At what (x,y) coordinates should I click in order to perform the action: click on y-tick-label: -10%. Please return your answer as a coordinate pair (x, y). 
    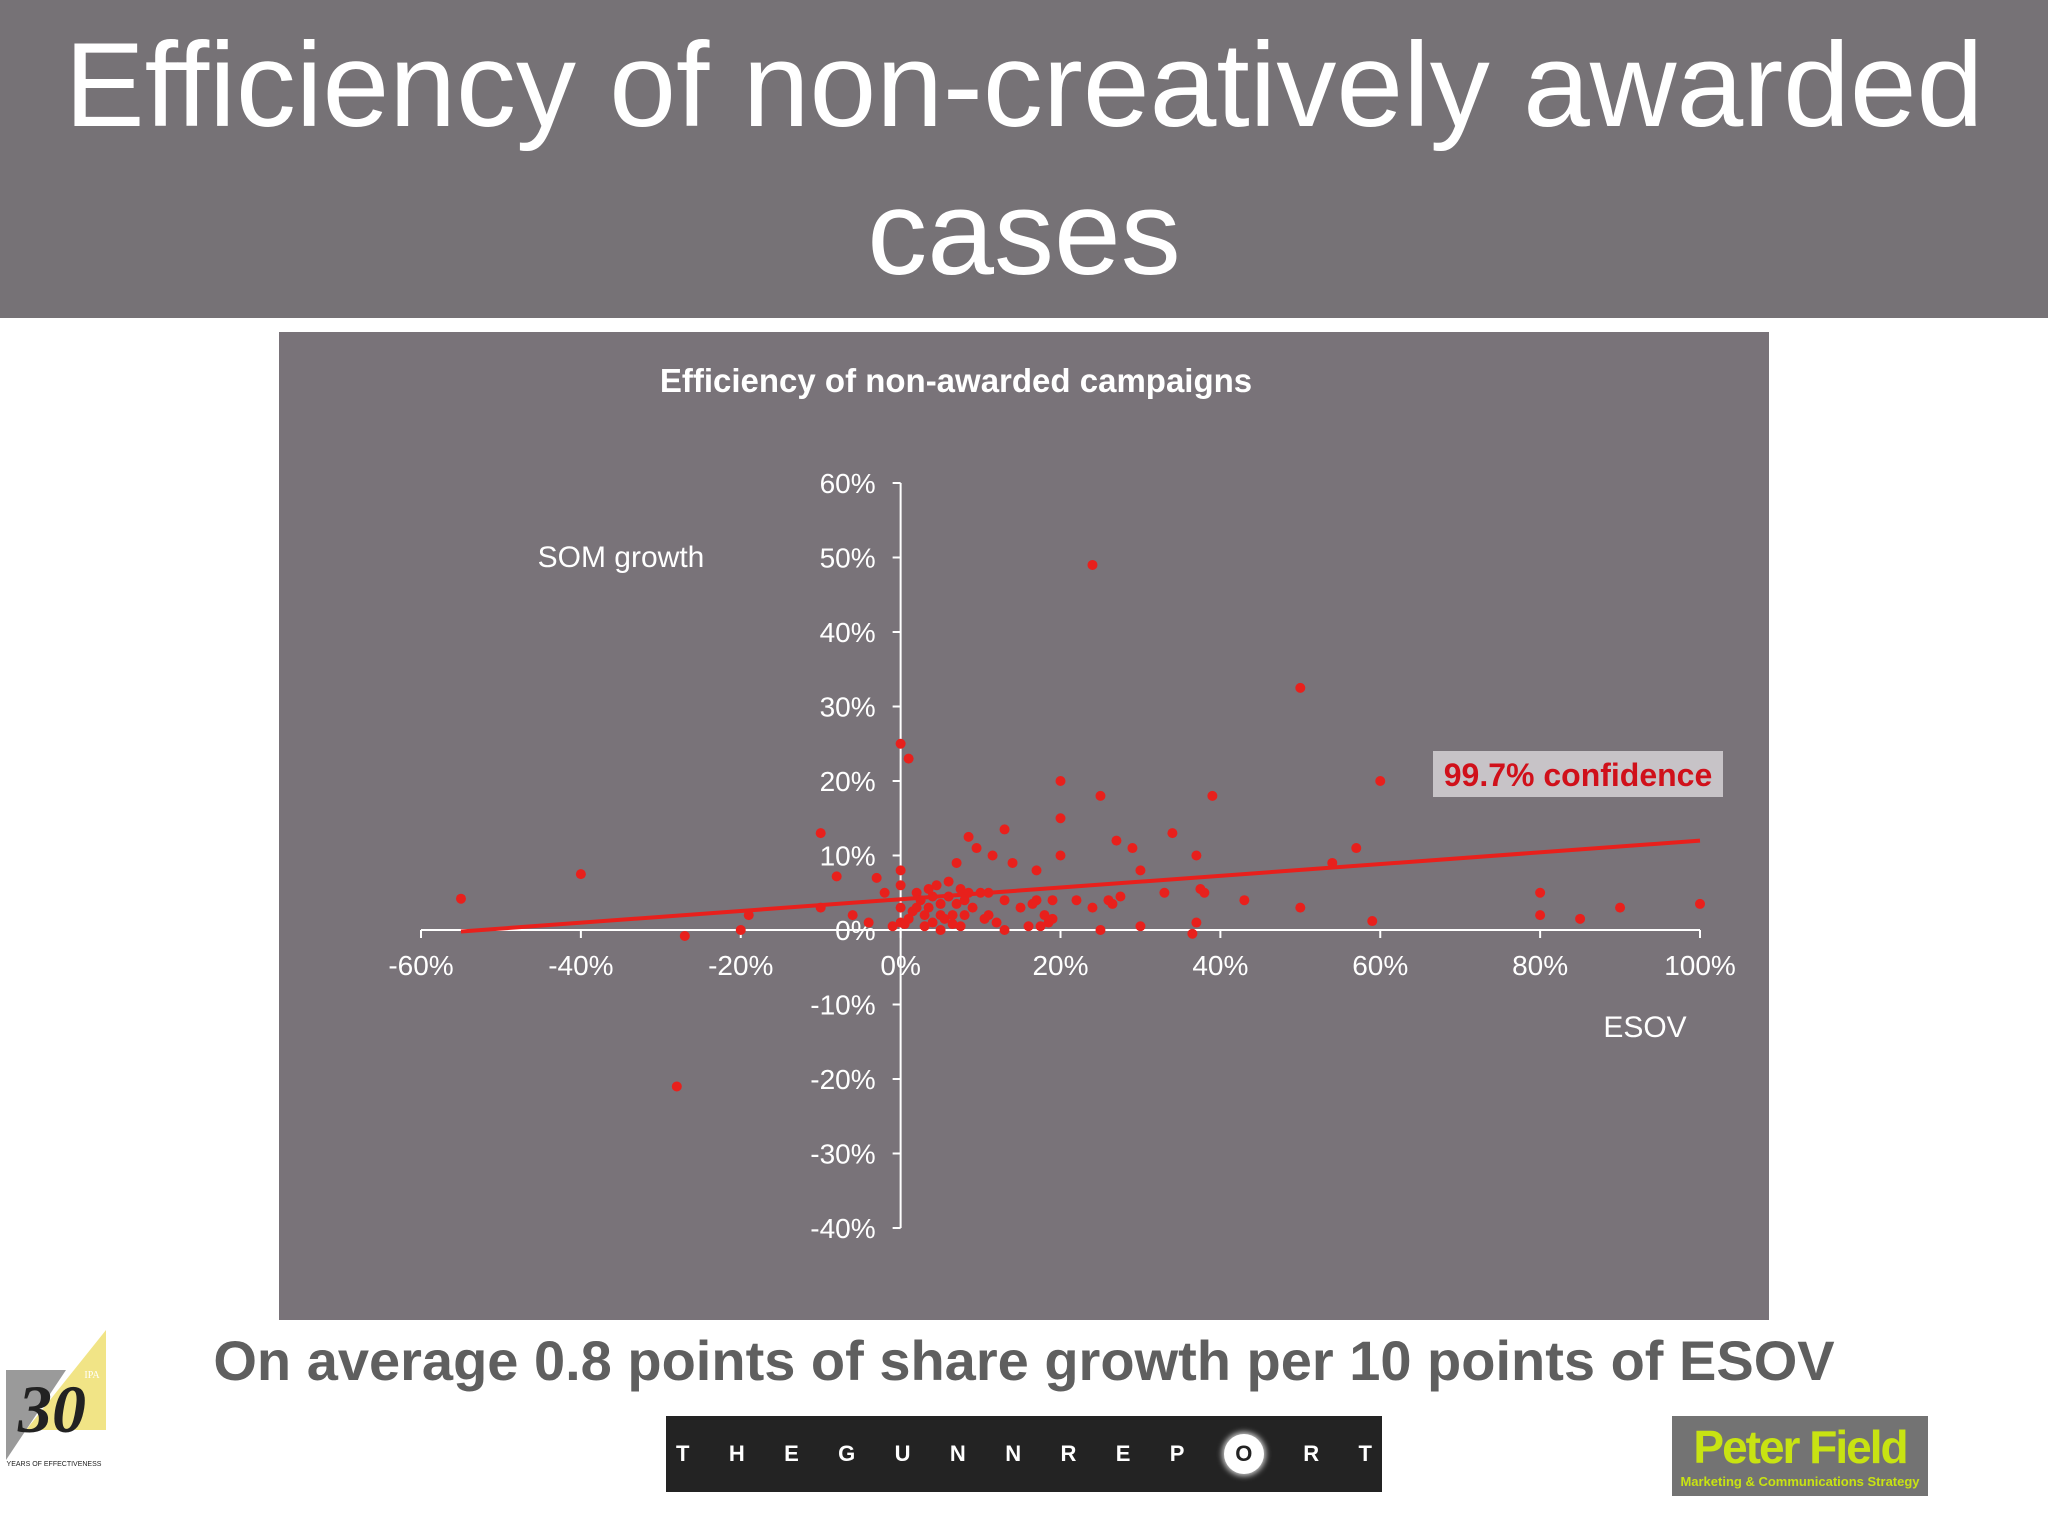
    Looking at the image, I should click on (842, 1005).